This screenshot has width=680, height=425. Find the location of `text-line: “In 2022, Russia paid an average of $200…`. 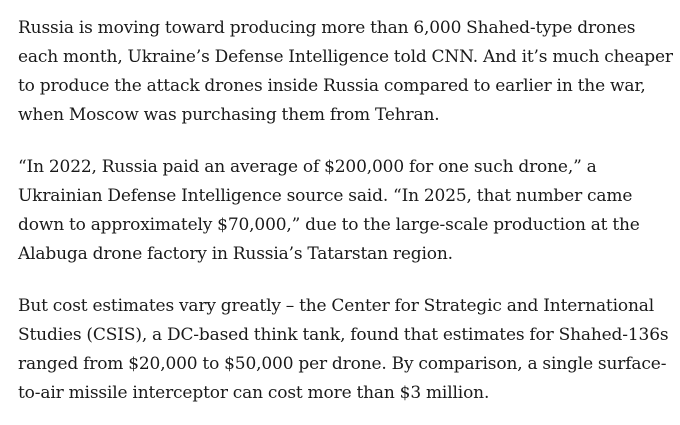

text-line: “In 2022, Russia paid an average of $200… is located at coordinates (307, 167).